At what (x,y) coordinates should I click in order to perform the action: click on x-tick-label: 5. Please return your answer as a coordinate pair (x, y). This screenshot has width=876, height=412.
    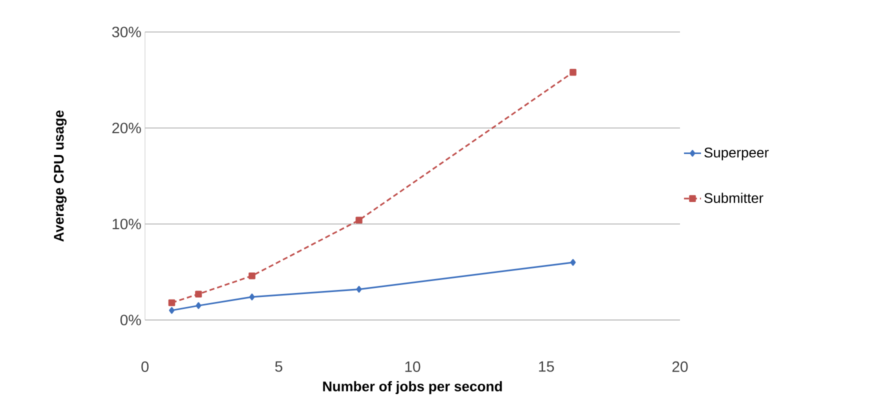
    Looking at the image, I should click on (278, 366).